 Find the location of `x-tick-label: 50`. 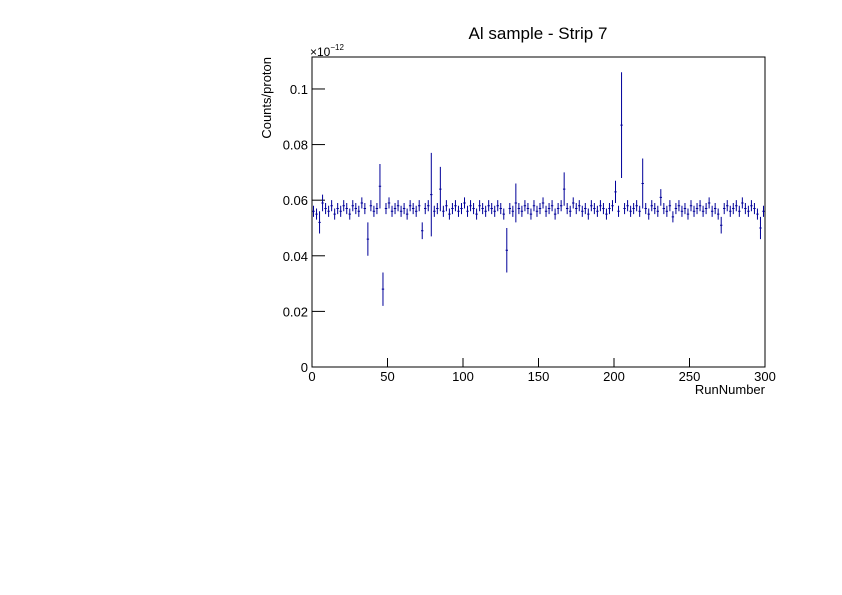

x-tick-label: 50 is located at coordinates (387, 376).